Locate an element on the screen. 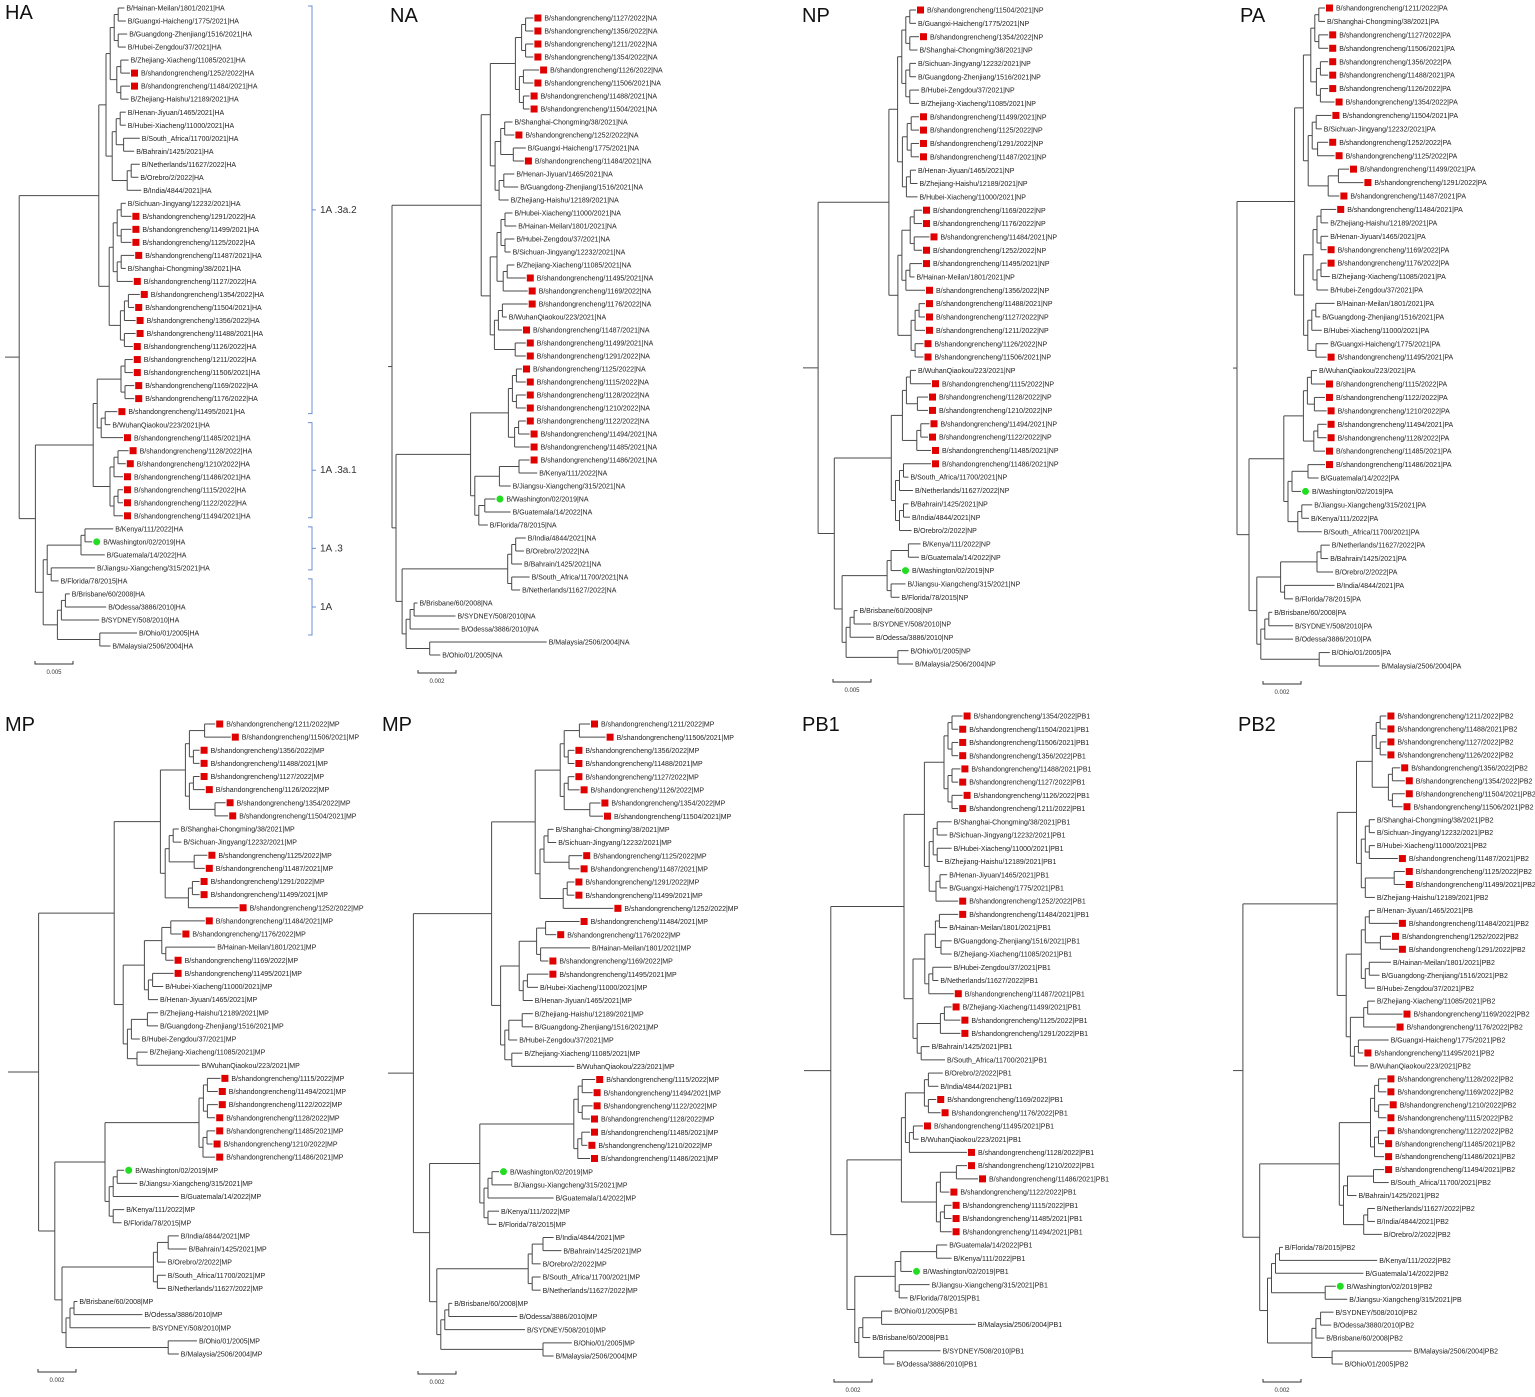 This screenshot has width=1535, height=1397. leaf-label: B/shandongrencheng/1127/2022|MP is located at coordinates (642, 777).